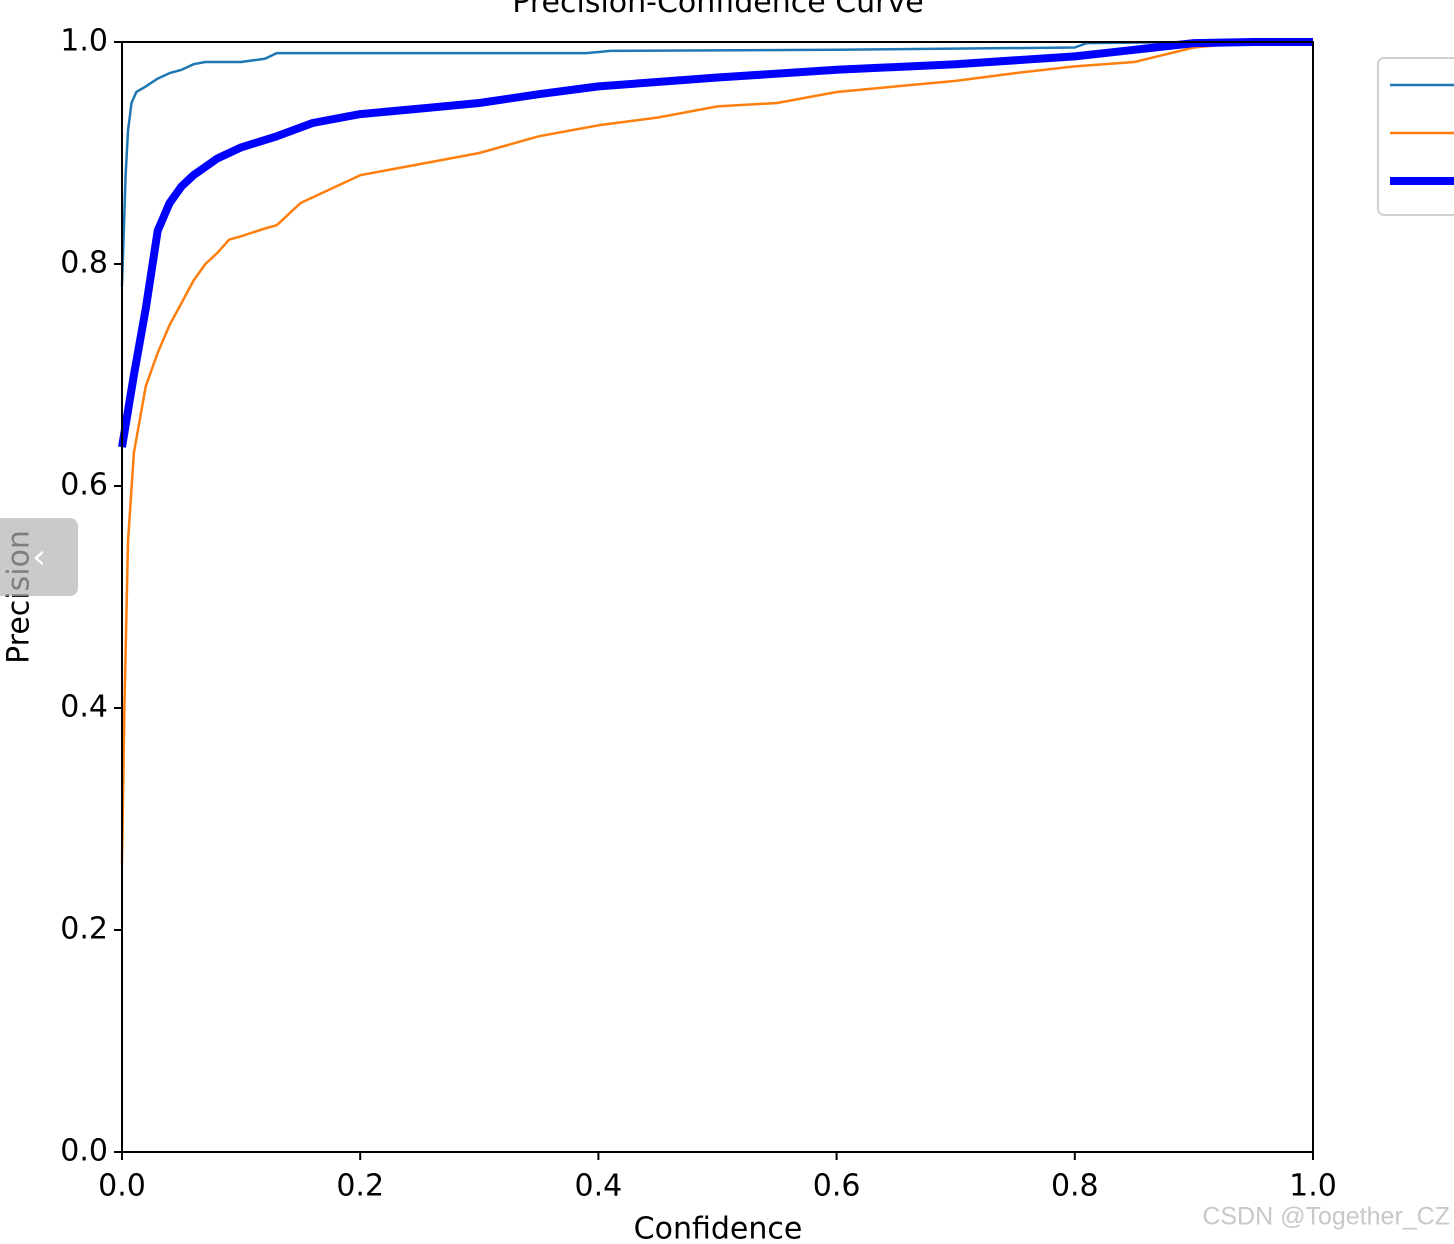 The image size is (1454, 1244). Describe the element at coordinates (1075, 1186) in the screenshot. I see `x-tick-label: 0.8` at that location.